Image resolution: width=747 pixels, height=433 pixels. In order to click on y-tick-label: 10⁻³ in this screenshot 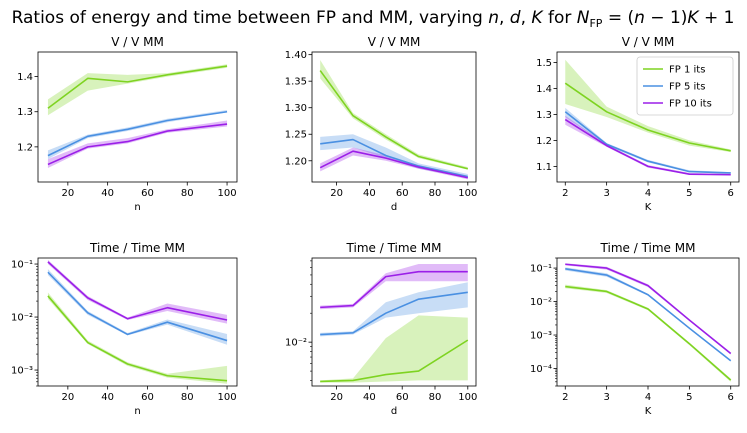, I will do `click(541, 336)`.